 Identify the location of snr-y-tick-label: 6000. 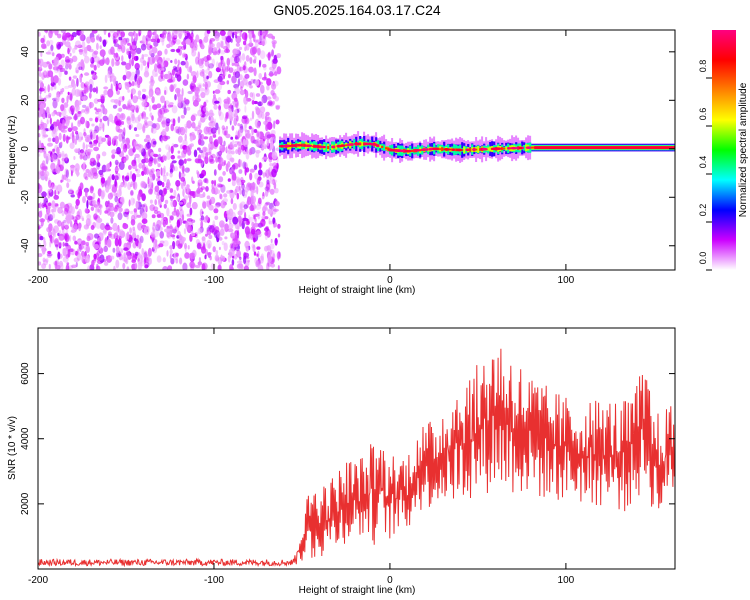
(25, 373).